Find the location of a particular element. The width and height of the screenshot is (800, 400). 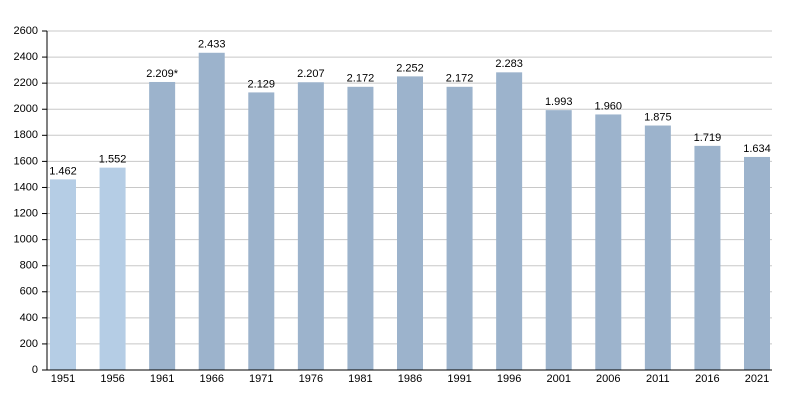

y-tick-label: 2200 is located at coordinates (26, 83).